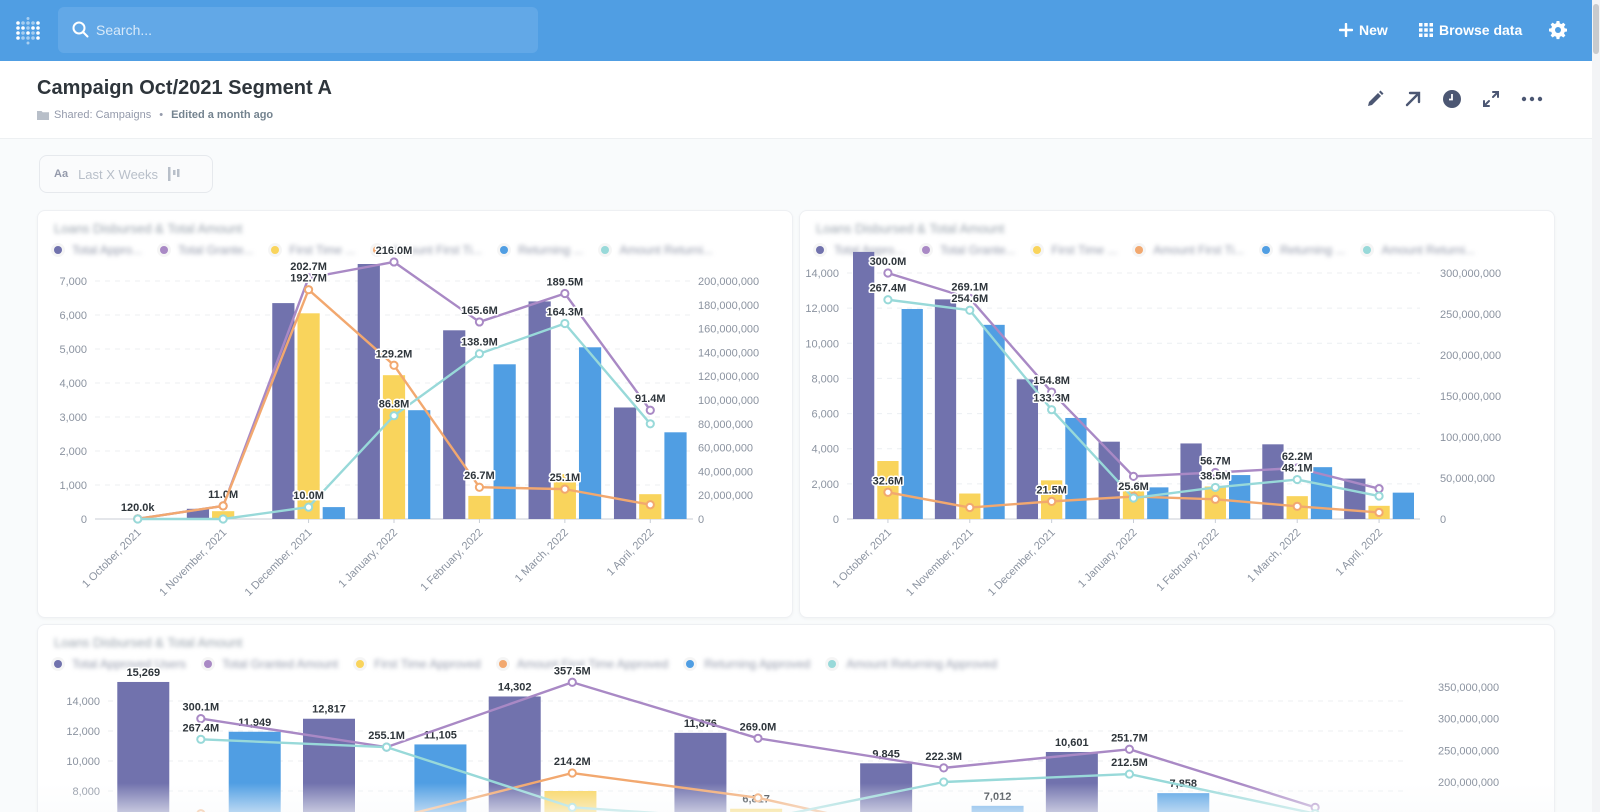 The width and height of the screenshot is (1600, 812). Describe the element at coordinates (73, 486) in the screenshot. I see `y-left-tick-label: 1,000` at that location.